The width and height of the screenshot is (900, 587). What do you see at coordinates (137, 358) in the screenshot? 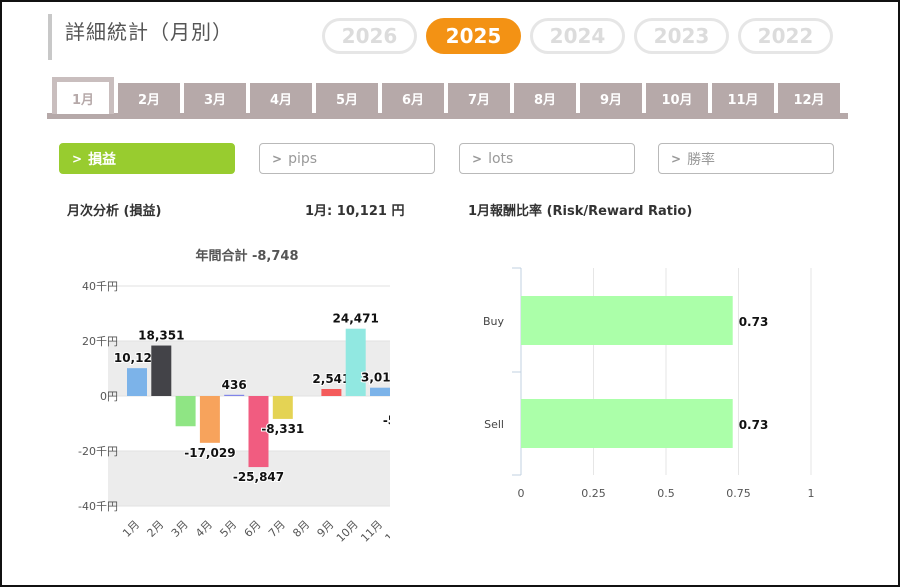
I see `bar-value-label: 10,121` at bounding box center [137, 358].